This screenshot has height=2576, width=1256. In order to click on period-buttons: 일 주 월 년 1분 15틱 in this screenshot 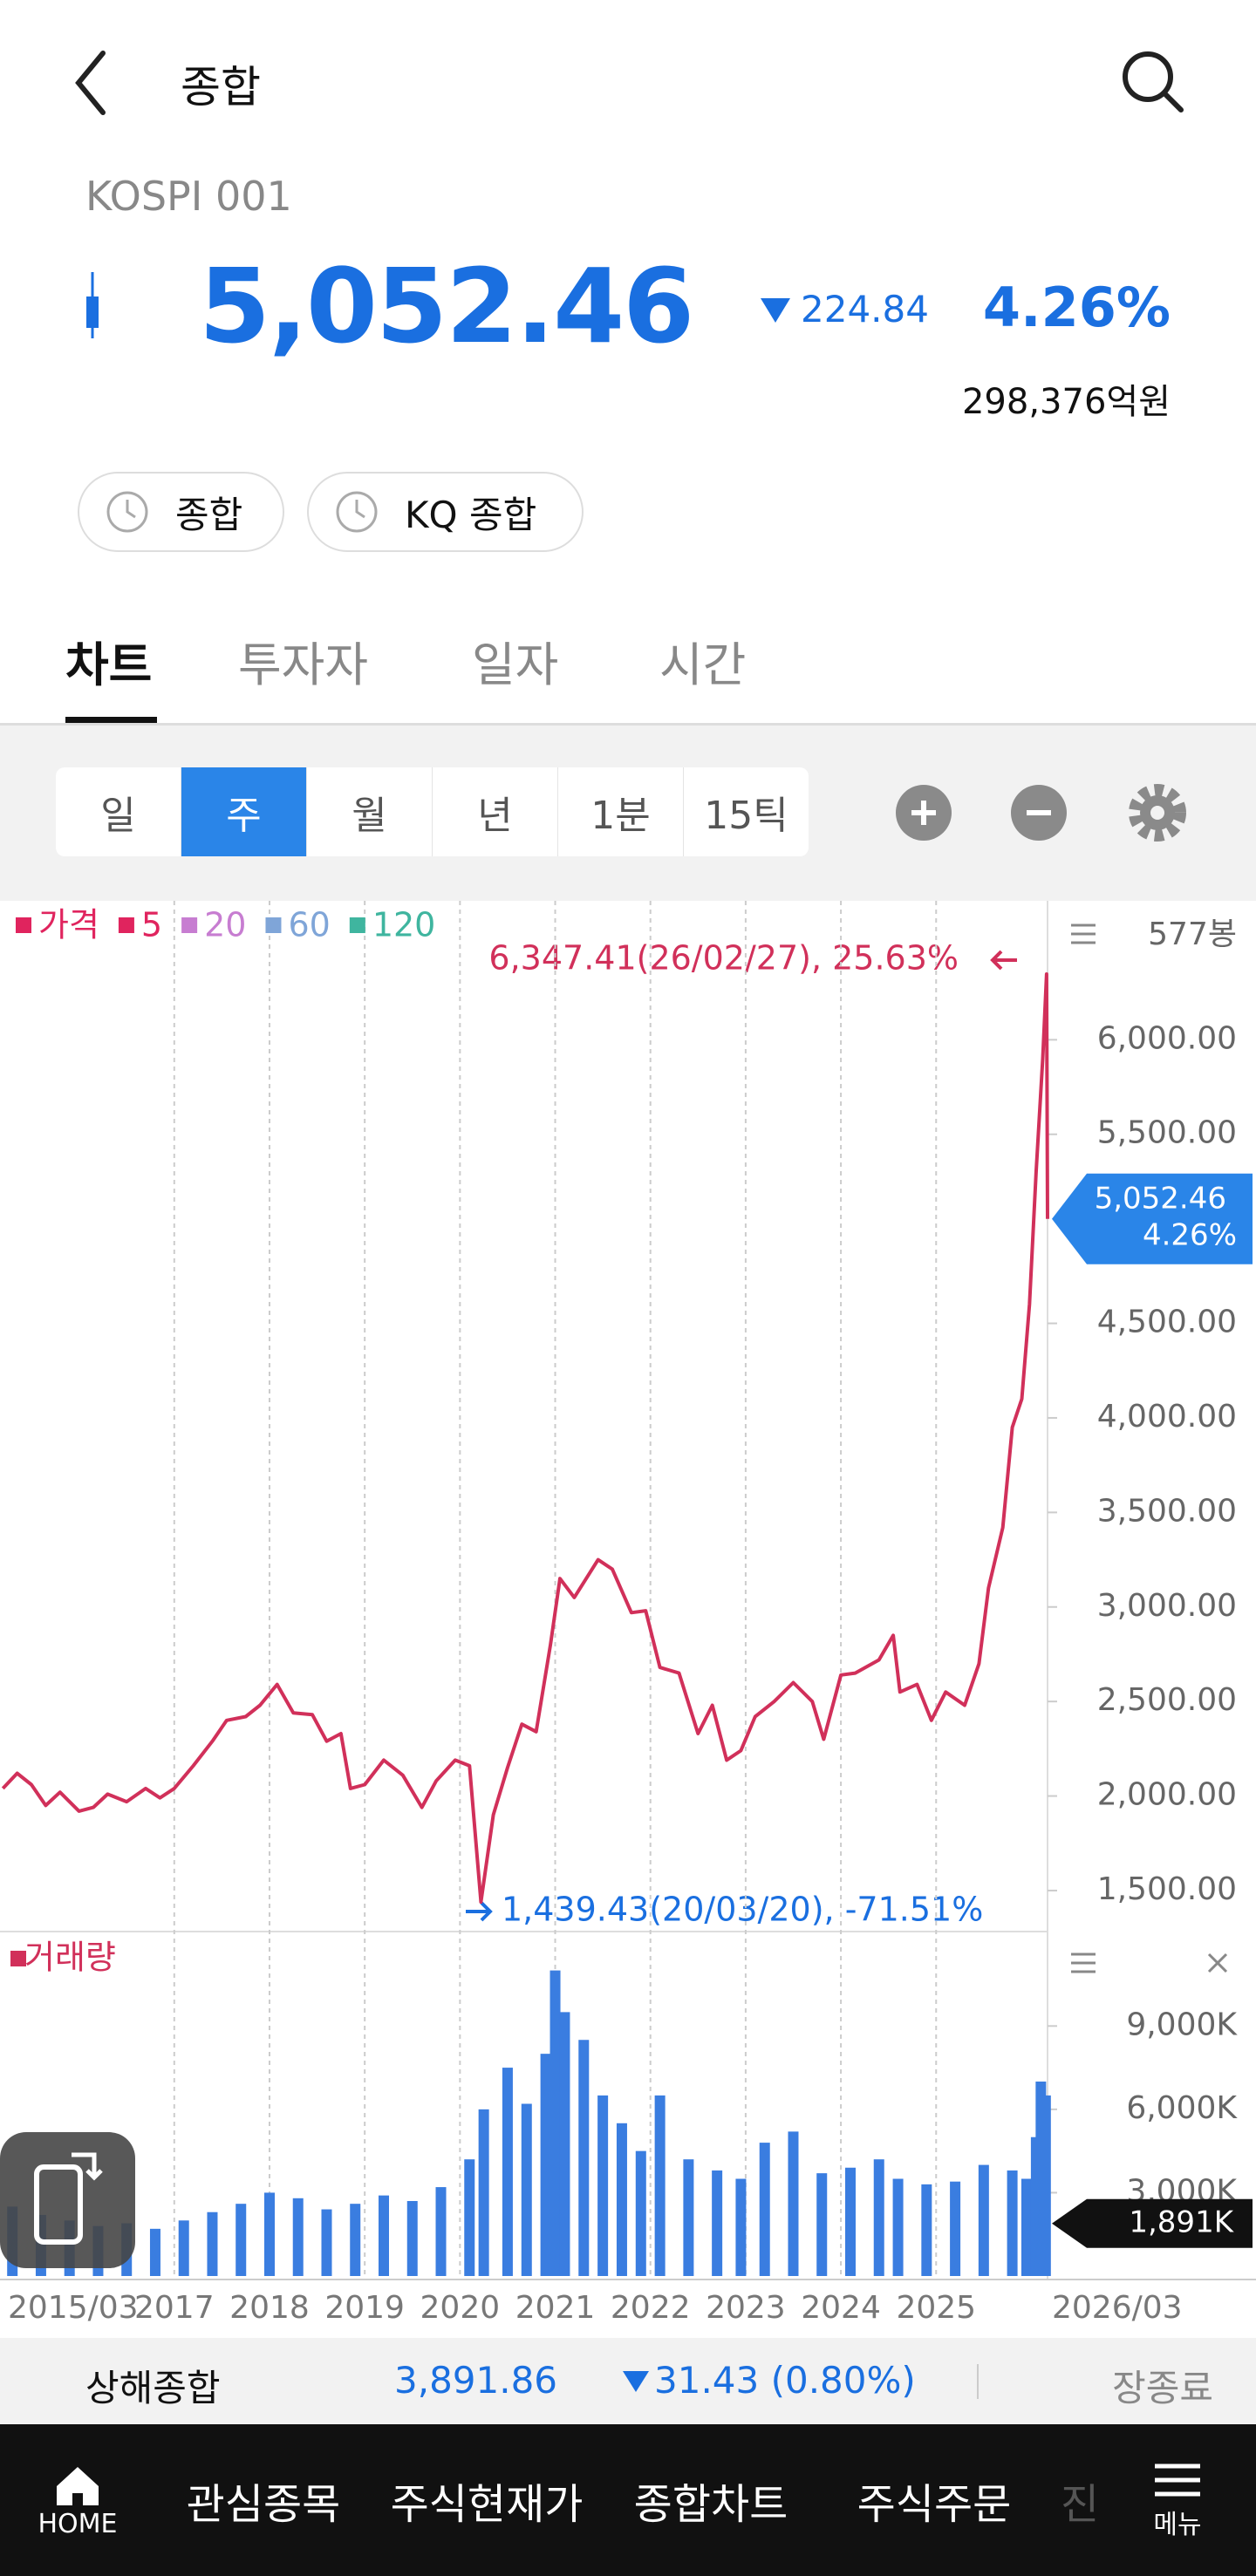, I will do `click(432, 811)`.